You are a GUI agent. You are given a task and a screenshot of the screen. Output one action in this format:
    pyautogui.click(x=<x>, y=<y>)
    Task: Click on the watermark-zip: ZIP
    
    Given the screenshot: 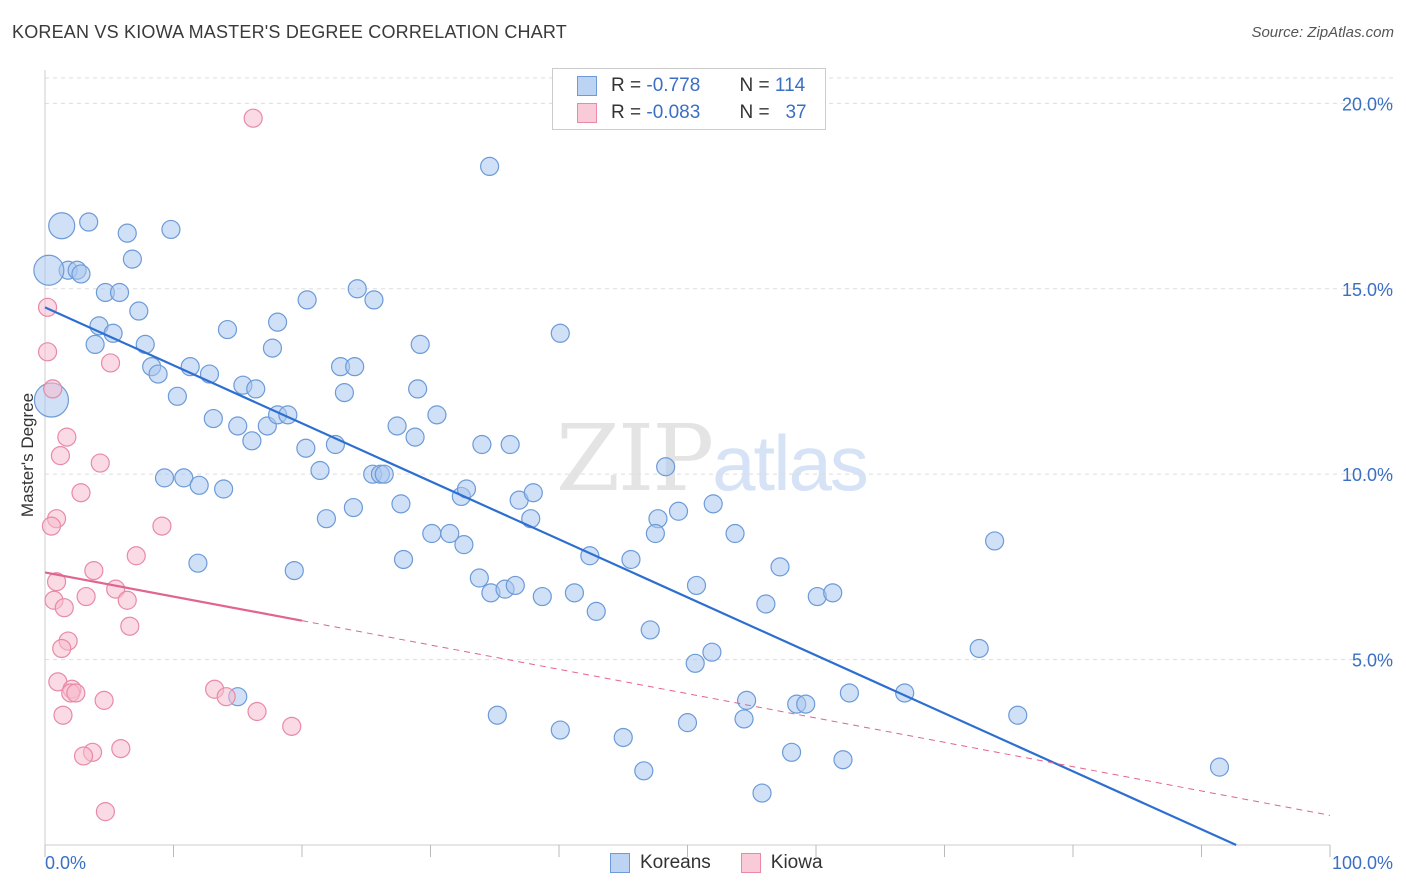 What is the action you would take?
    pyautogui.click(x=635, y=458)
    